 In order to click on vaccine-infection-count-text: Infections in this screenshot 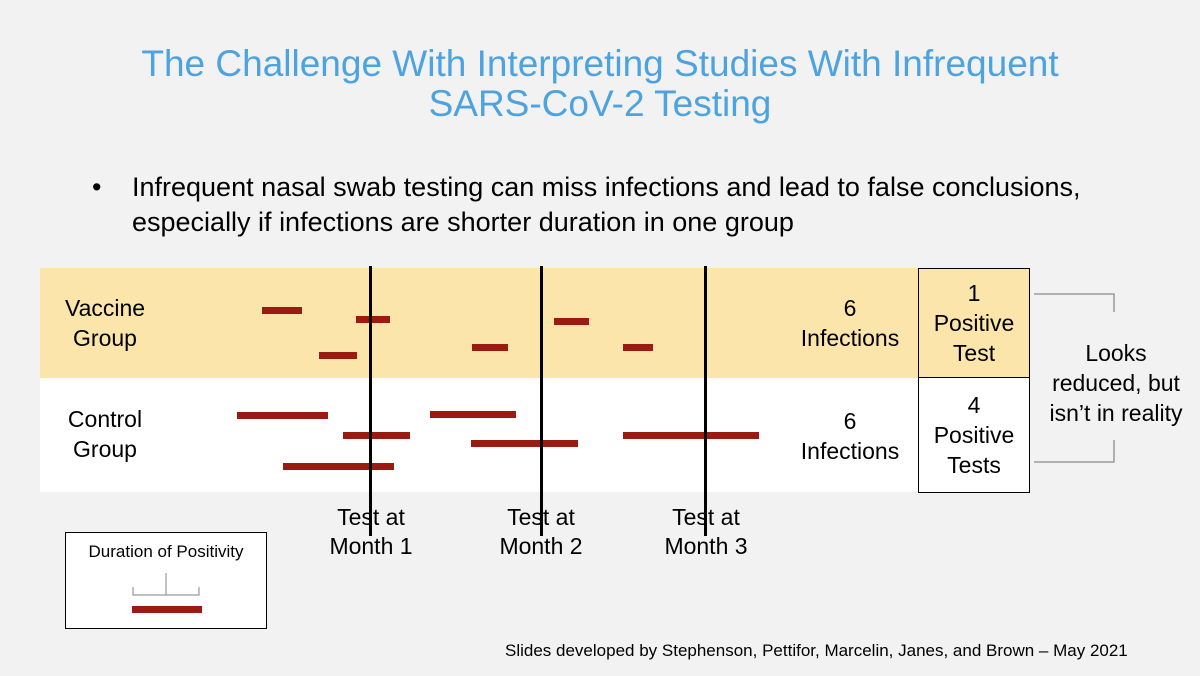, I will do `click(850, 338)`.